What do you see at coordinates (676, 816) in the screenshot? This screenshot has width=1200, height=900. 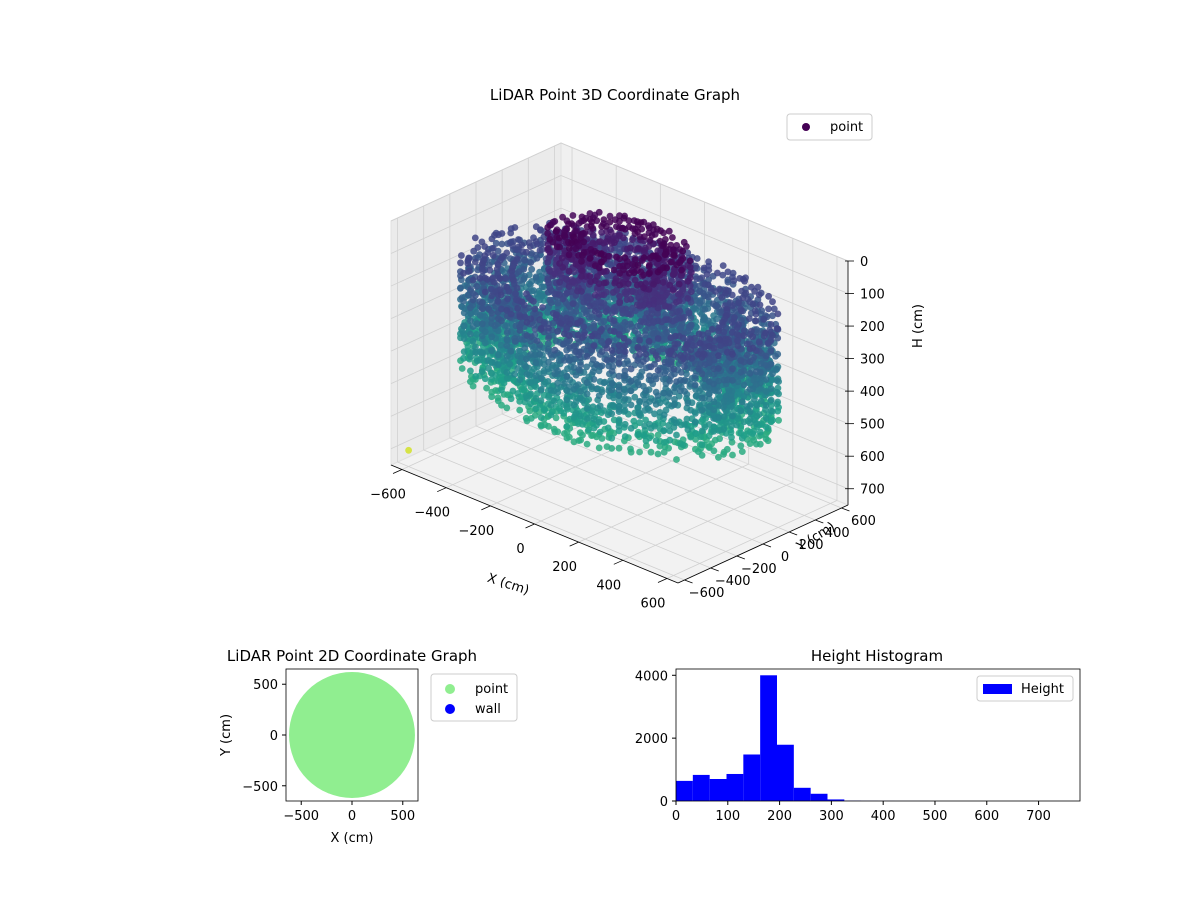 I see `histogram-x-tick-label: 0` at bounding box center [676, 816].